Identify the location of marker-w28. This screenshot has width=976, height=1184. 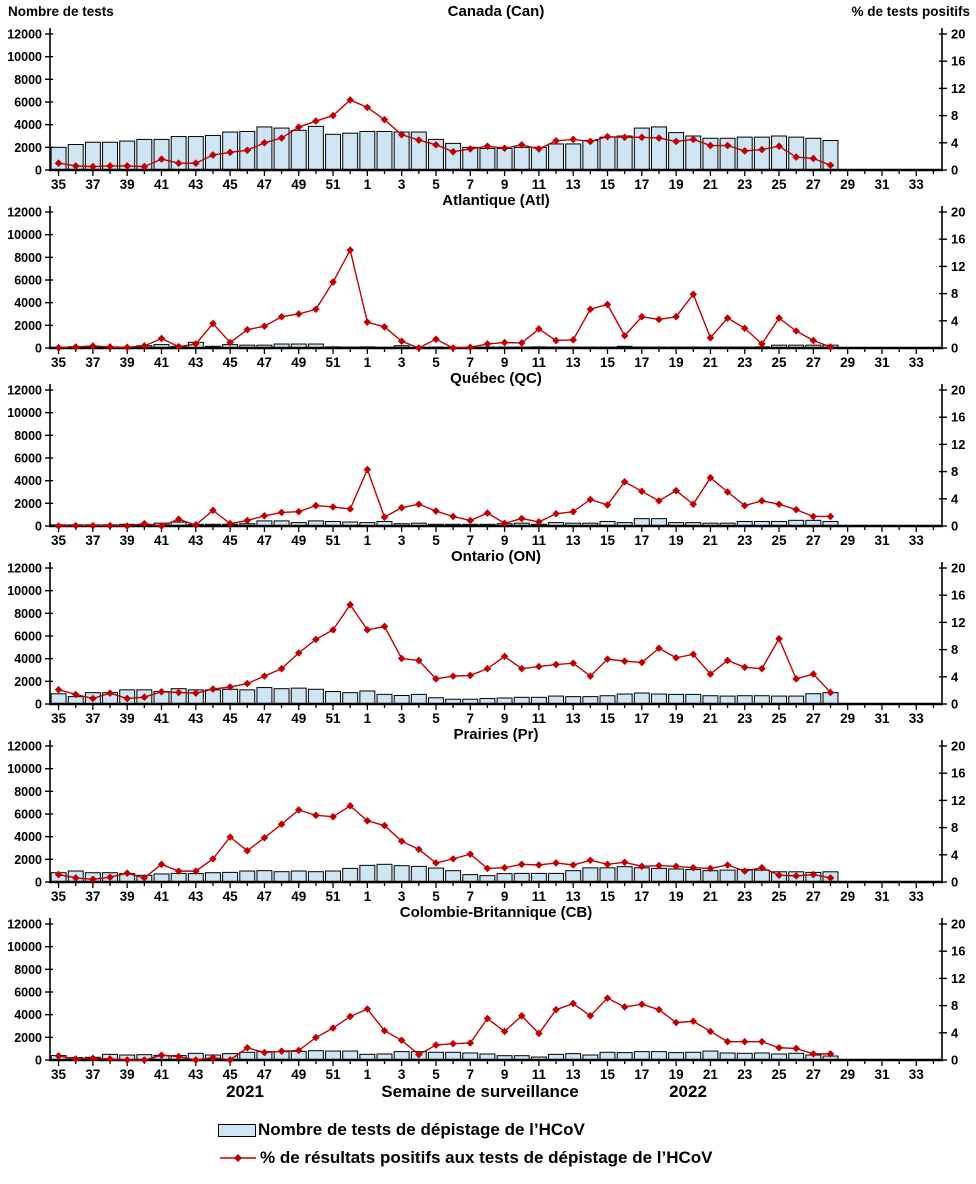
(830, 878).